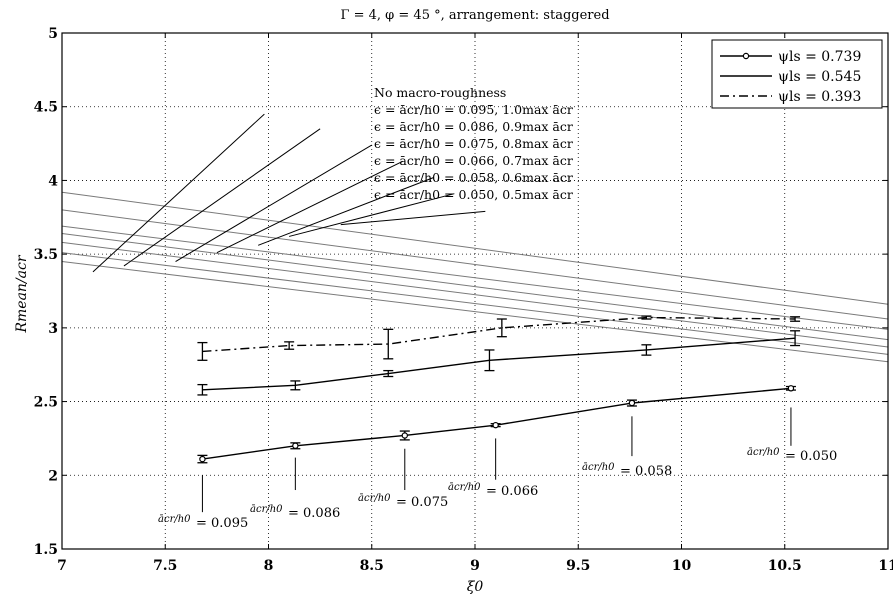 Image resolution: width=893 pixels, height=597 pixels. Describe the element at coordinates (473, 160) in the screenshot. I see `roughness-label: ϵ = ācr/h0 = 0.066, 0.7max ācr` at that location.